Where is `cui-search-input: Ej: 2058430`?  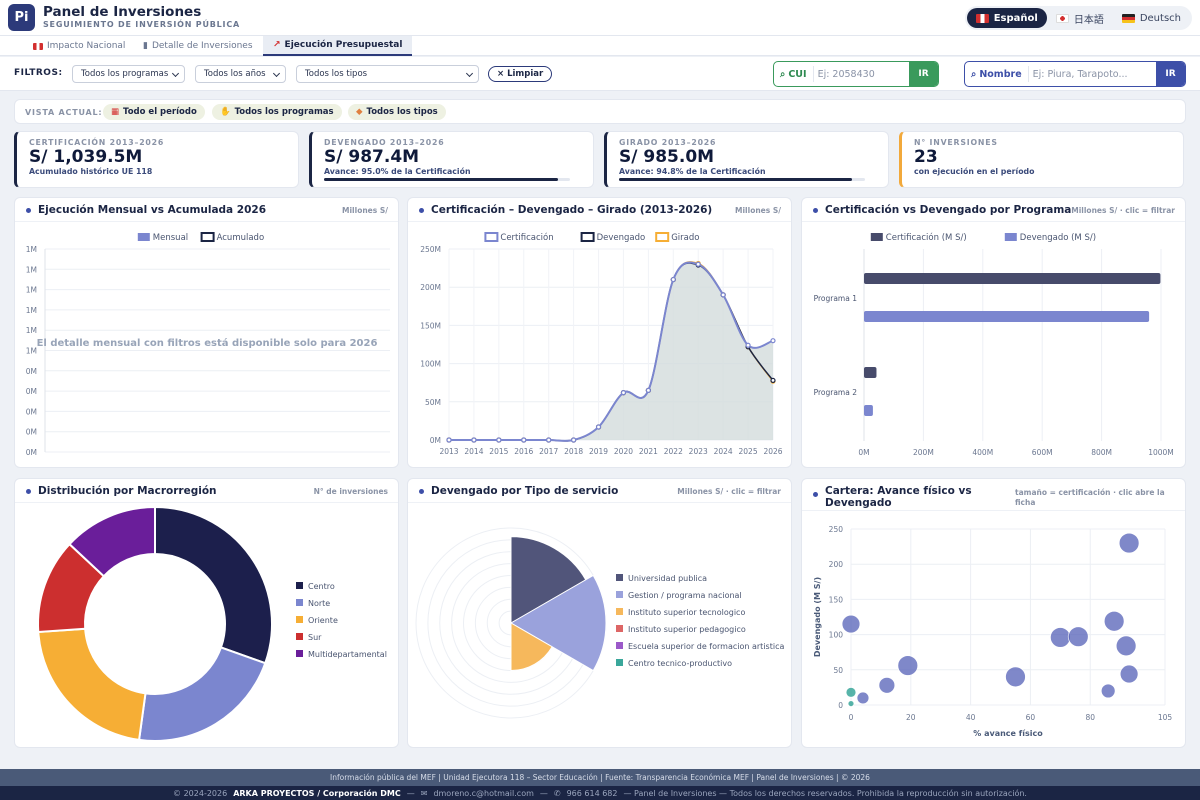
cui-search-input: Ej: 2058430 is located at coordinates (860, 74).